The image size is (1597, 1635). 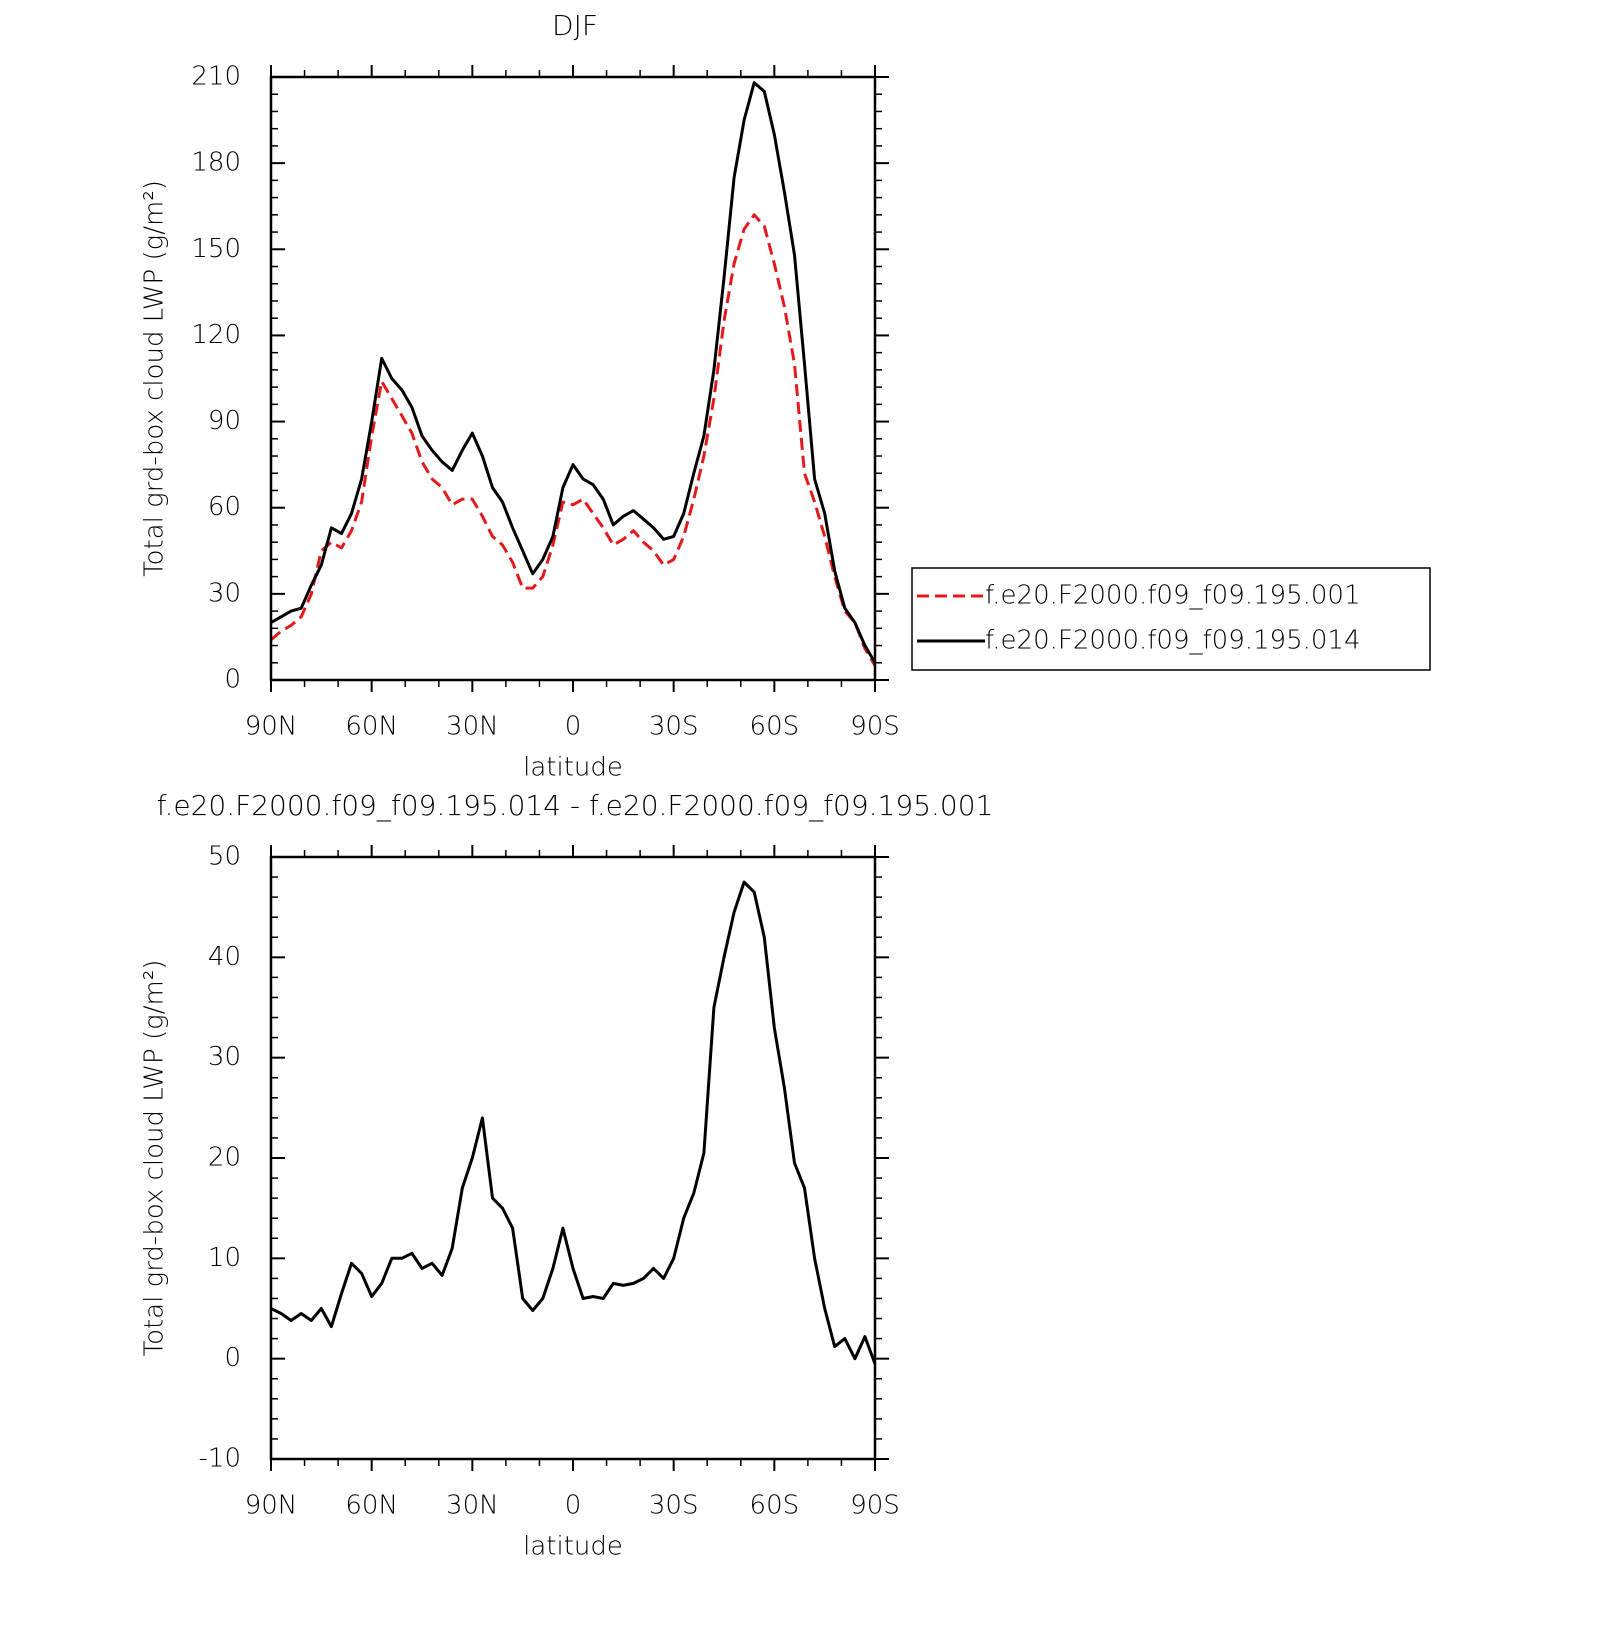 I want to click on y-tick-label: 10, so click(x=224, y=1258).